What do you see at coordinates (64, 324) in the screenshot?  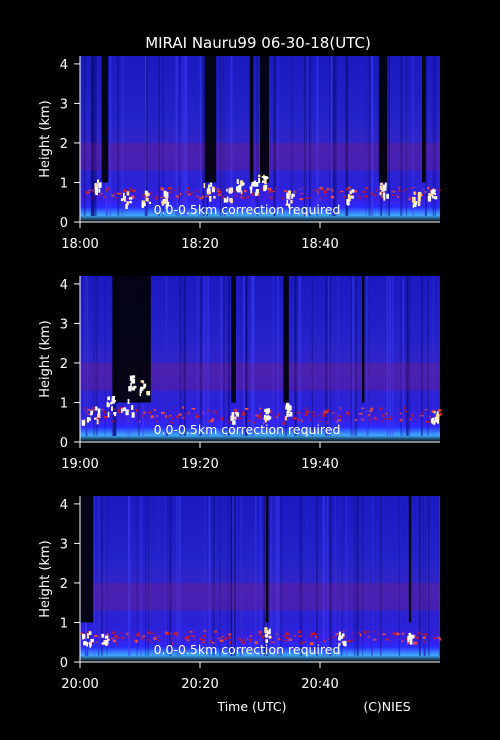 I see `y-tick-label: 3` at bounding box center [64, 324].